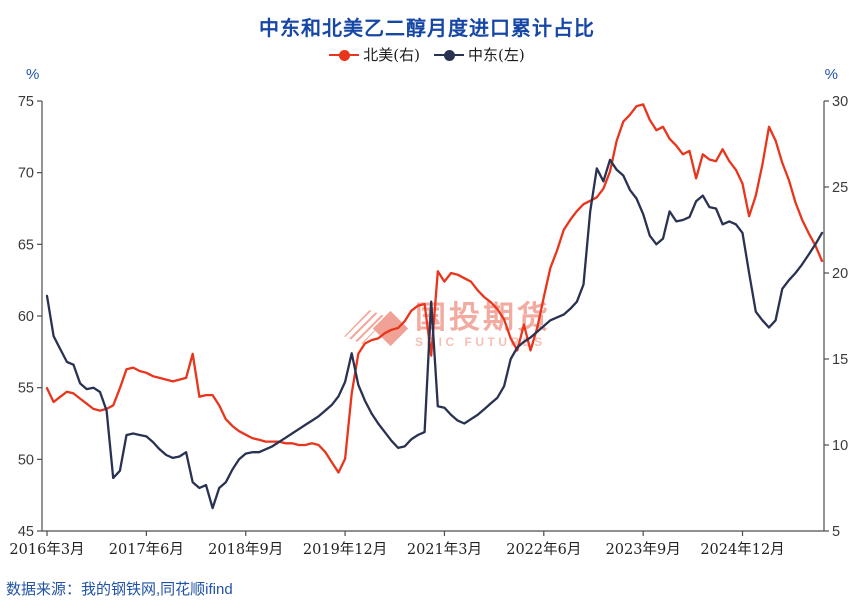 This screenshot has width=854, height=614. What do you see at coordinates (836, 532) in the screenshot?
I see `svg-text: 5` at bounding box center [836, 532].